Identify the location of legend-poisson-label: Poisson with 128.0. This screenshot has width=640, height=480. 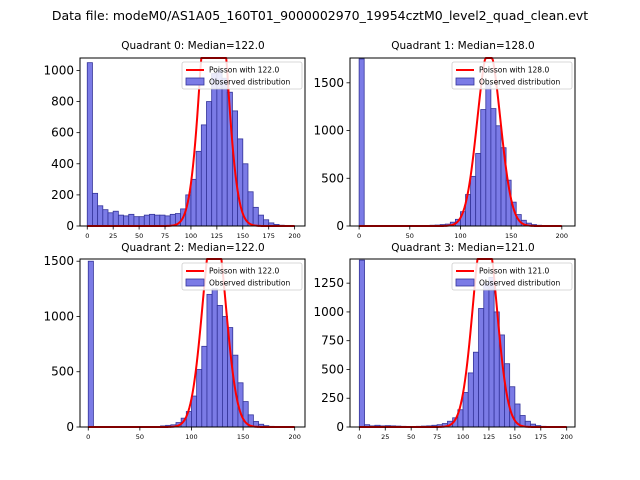
(514, 70).